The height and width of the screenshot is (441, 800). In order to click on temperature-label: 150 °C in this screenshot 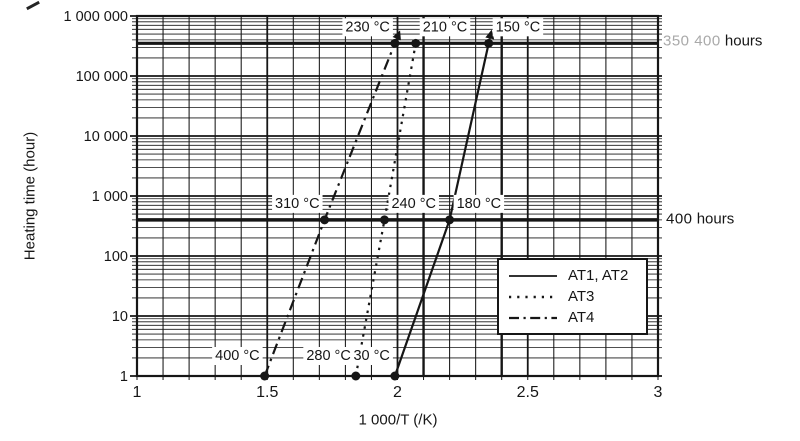, I will do `click(518, 27)`.